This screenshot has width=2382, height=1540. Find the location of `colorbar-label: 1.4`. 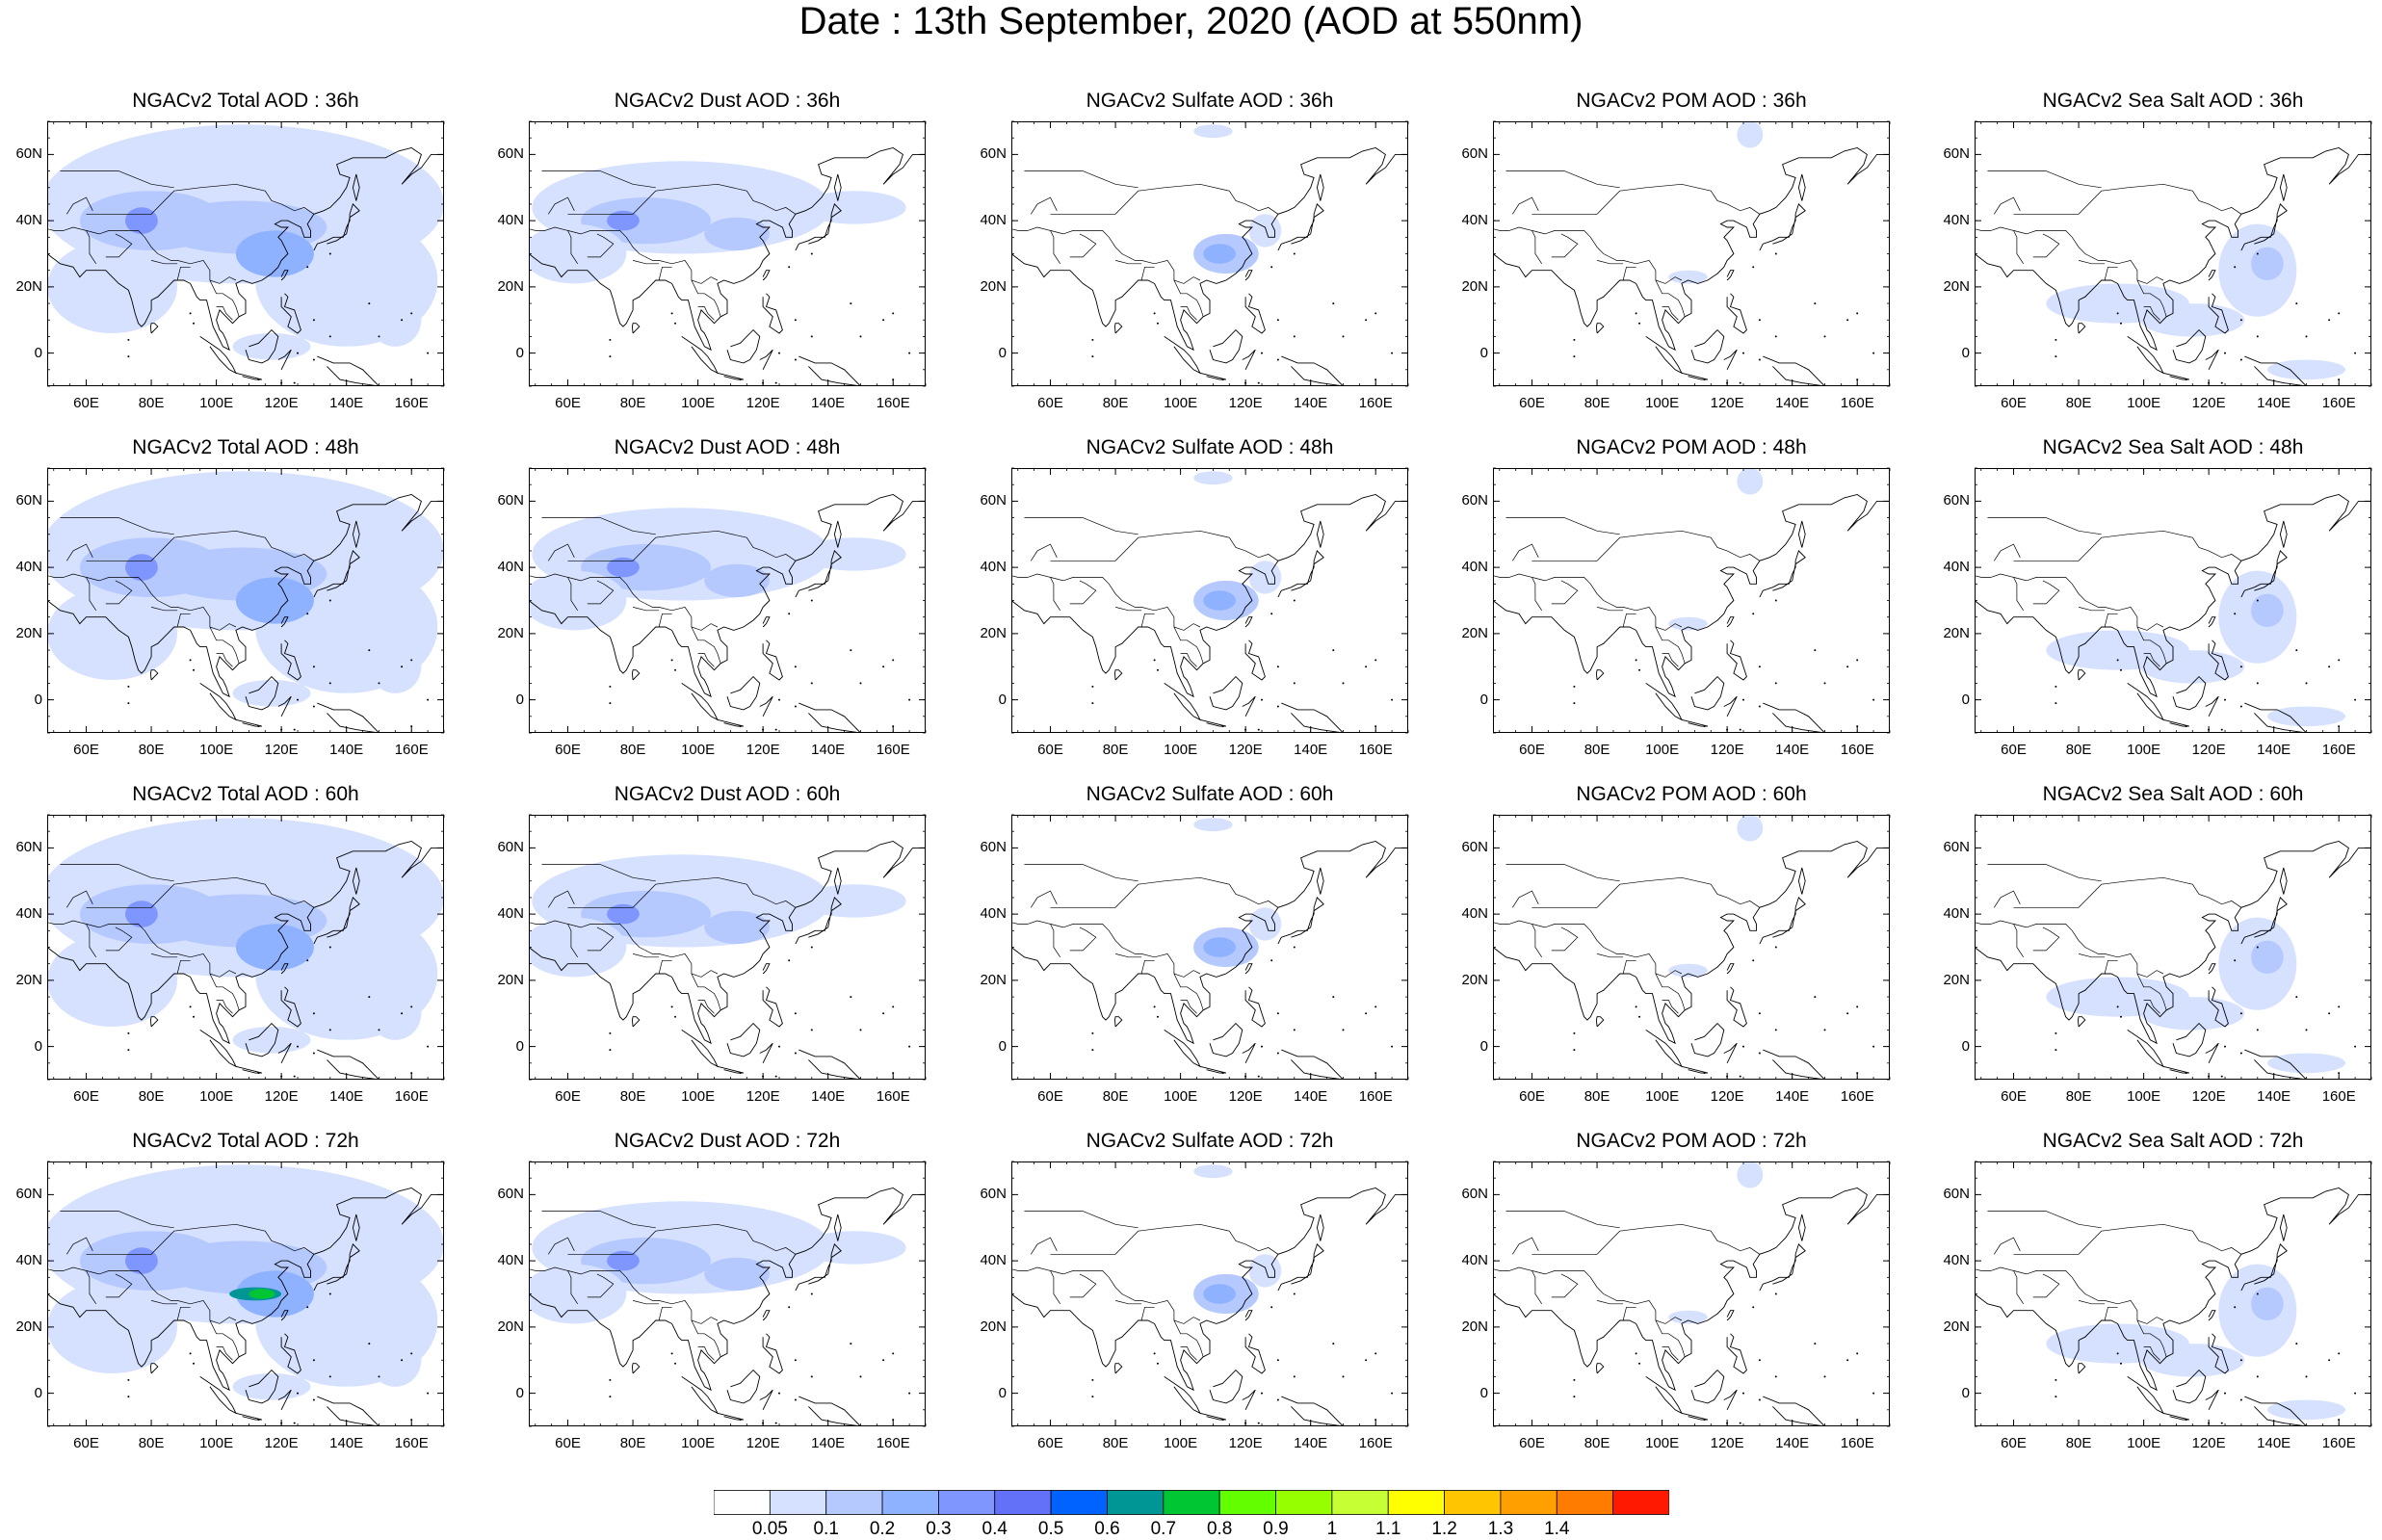

colorbar-label: 1.4 is located at coordinates (1557, 1529).